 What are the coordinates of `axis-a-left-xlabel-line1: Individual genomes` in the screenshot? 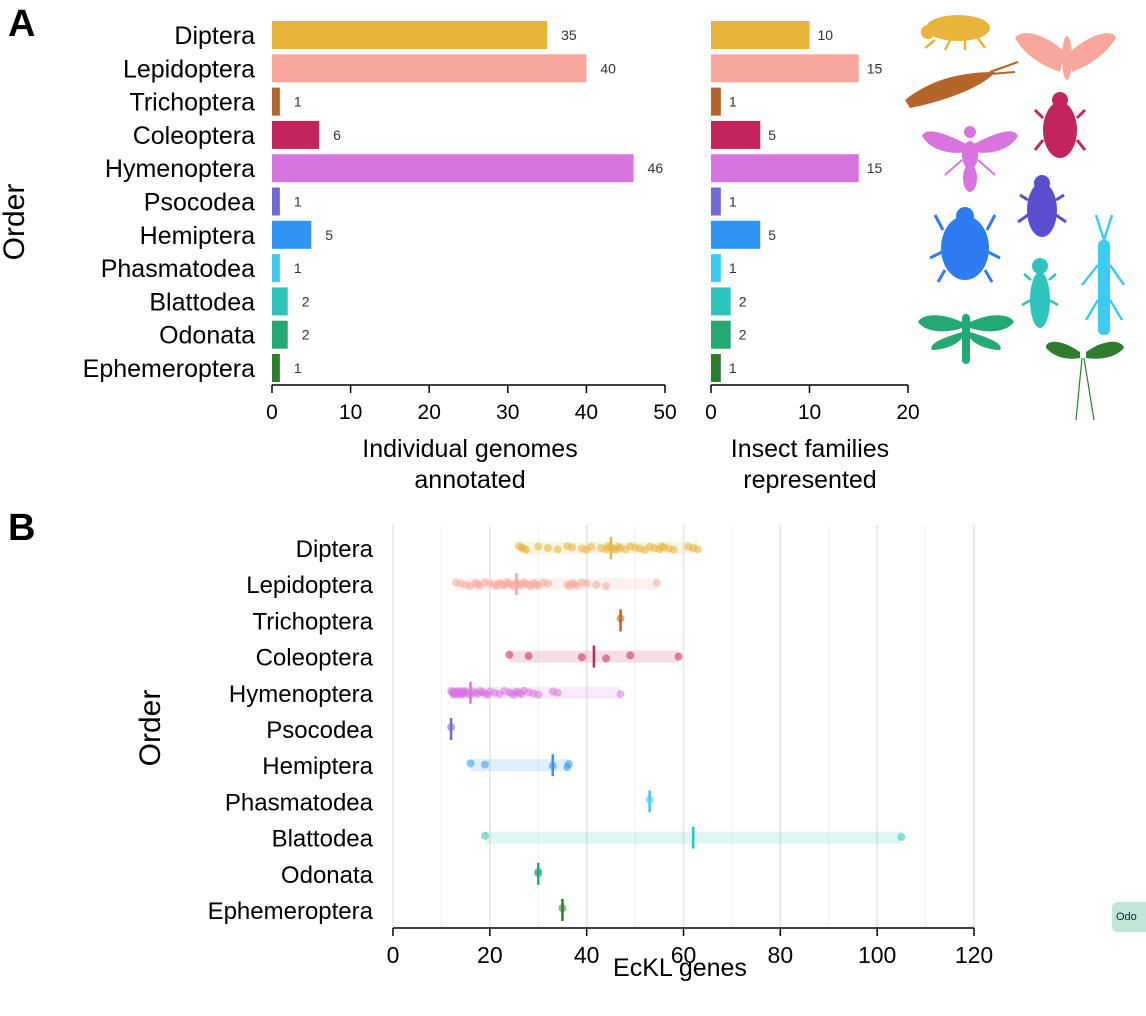 It's located at (469, 449).